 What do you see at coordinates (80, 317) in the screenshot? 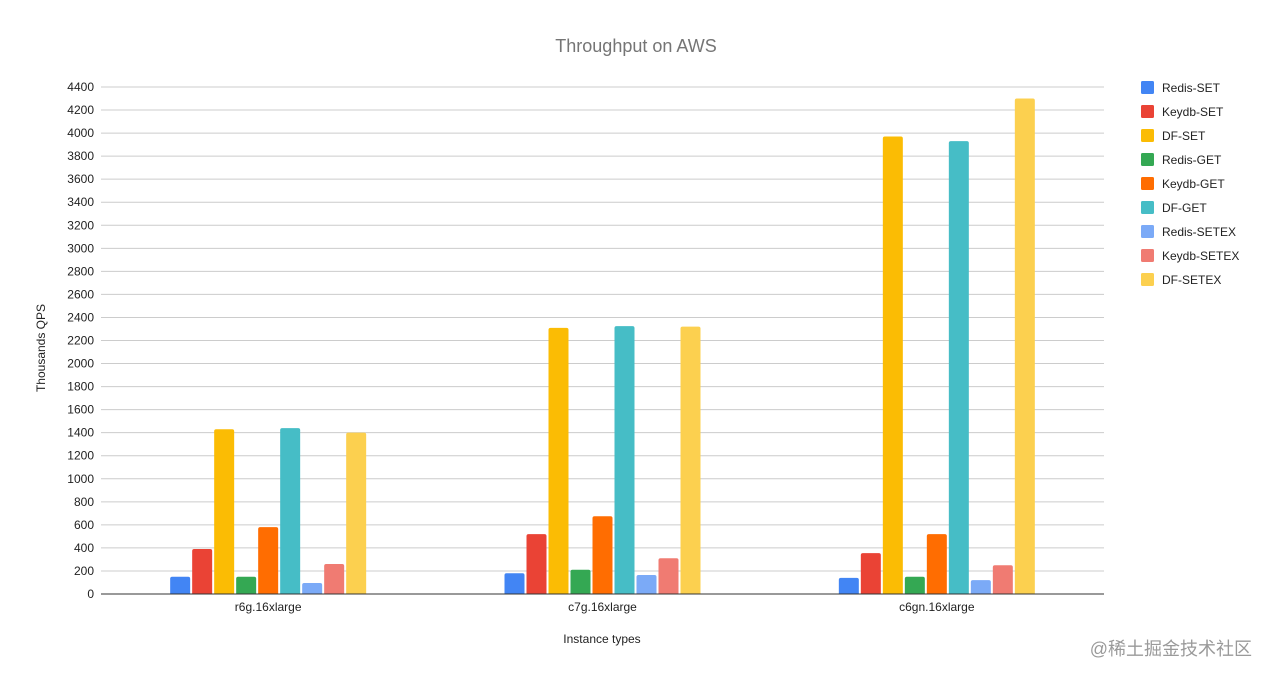
I see `y-tick-label: 2400` at bounding box center [80, 317].